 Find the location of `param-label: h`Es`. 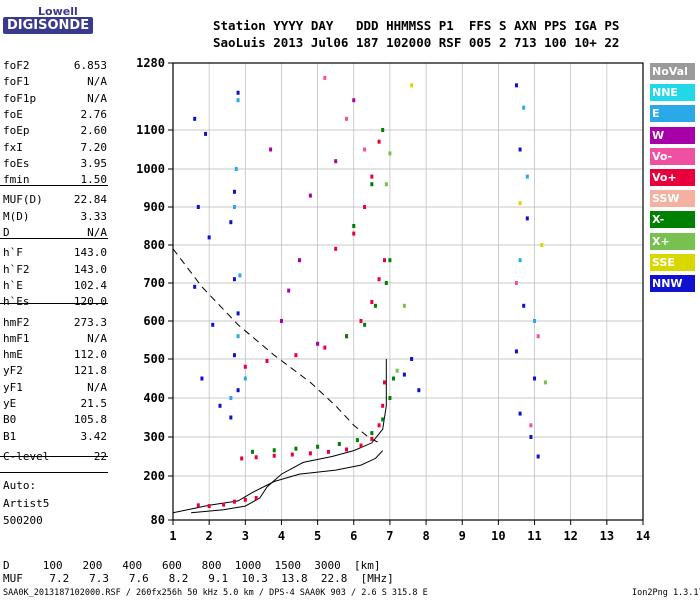

param-label: h`Es is located at coordinates (16, 302).